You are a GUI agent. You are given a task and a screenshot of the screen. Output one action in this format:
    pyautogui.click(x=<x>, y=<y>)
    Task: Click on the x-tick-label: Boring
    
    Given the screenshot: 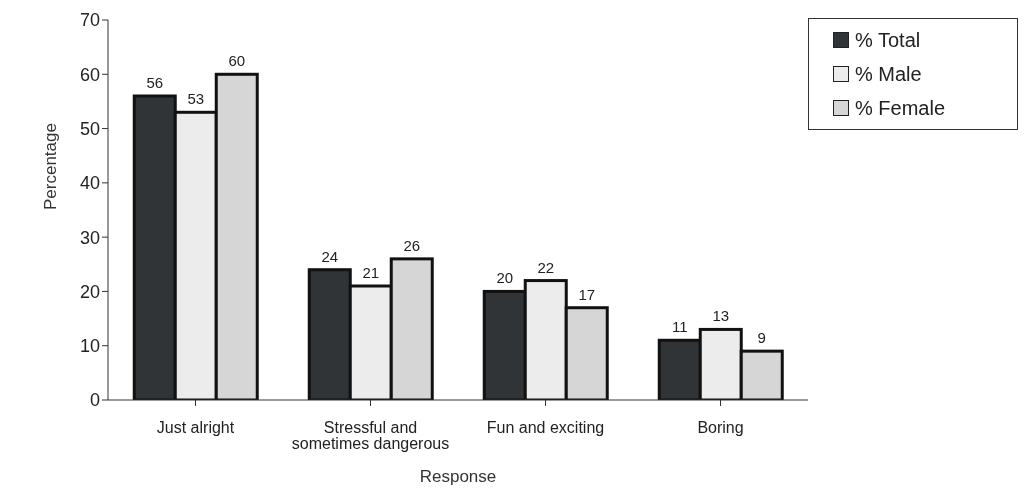 What is the action you would take?
    pyautogui.click(x=720, y=428)
    